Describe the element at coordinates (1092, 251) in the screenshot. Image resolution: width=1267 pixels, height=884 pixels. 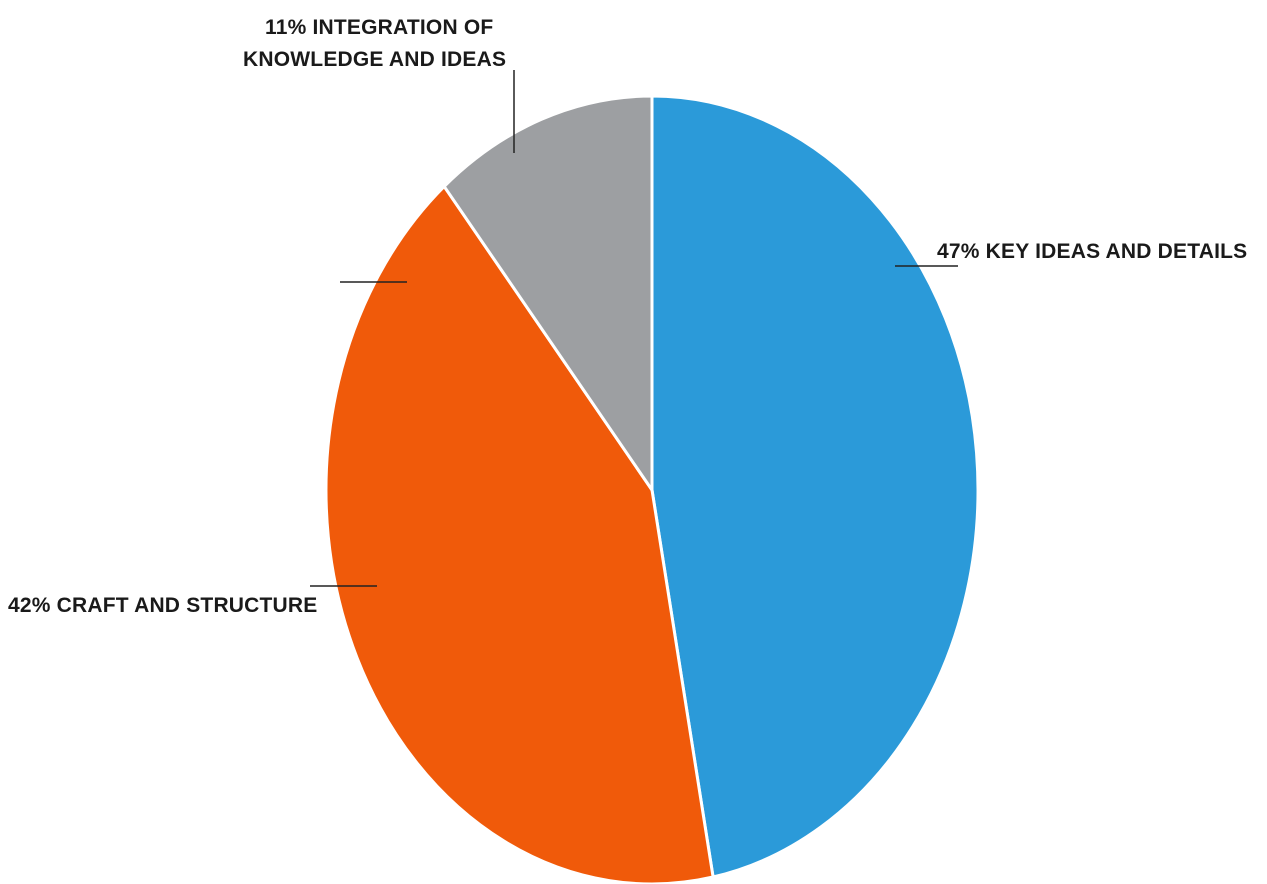
I see `label-key-ideas: 47% KEY IDEAS AND DETAILS` at that location.